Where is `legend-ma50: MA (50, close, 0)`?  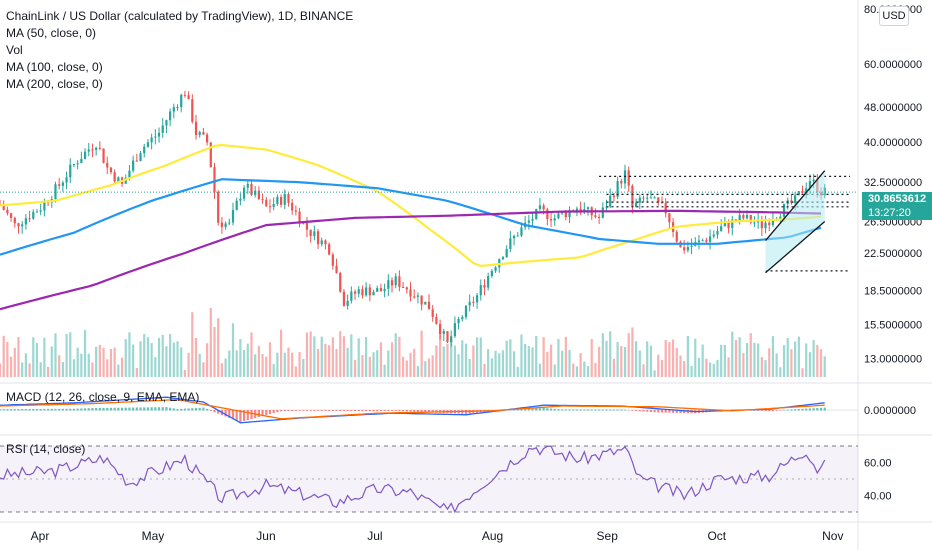 legend-ma50: MA (50, close, 0) is located at coordinates (51, 33).